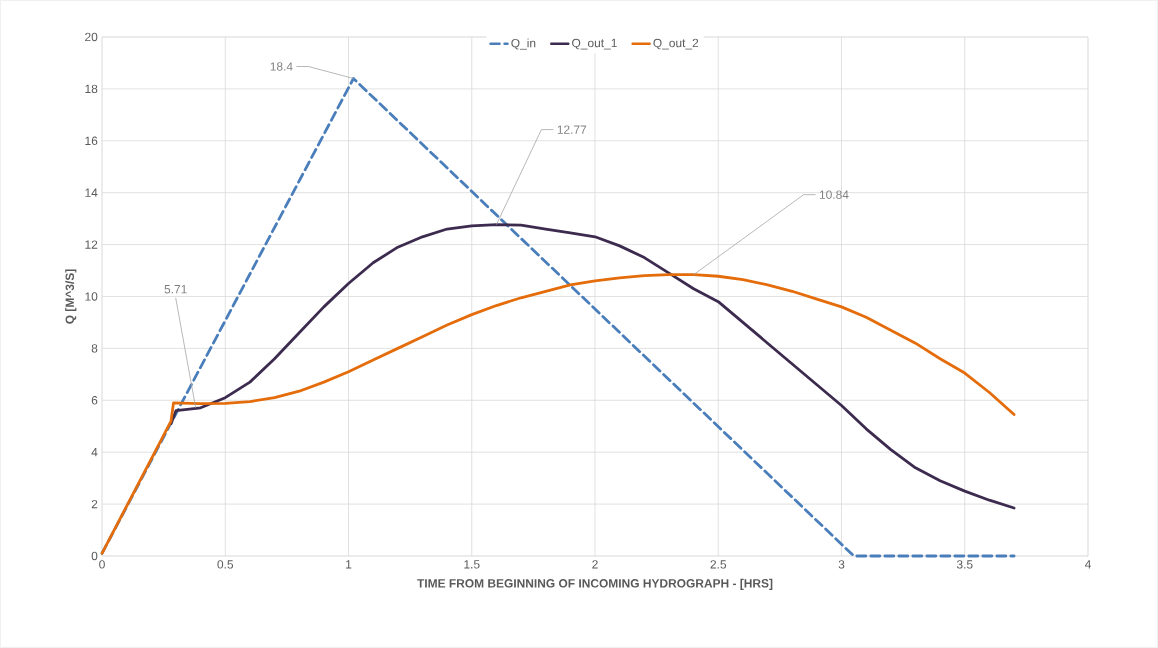 The image size is (1158, 648). I want to click on annotation: 18.4, so click(281, 66).